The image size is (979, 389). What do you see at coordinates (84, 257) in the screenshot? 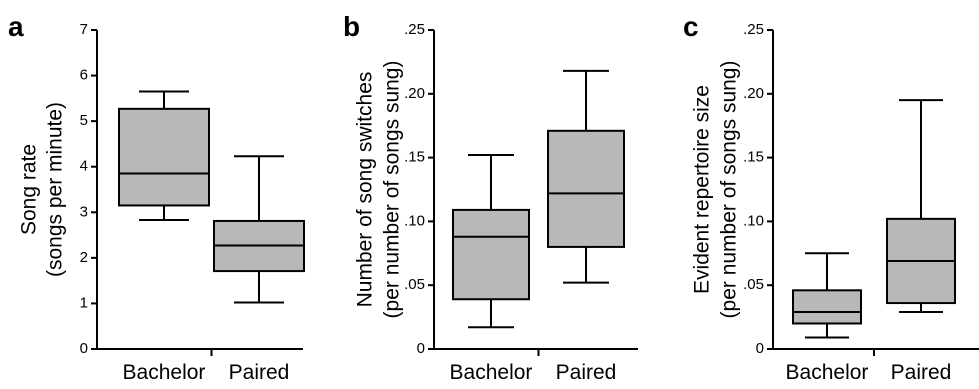
I see `y-tick-label: 2` at bounding box center [84, 257].